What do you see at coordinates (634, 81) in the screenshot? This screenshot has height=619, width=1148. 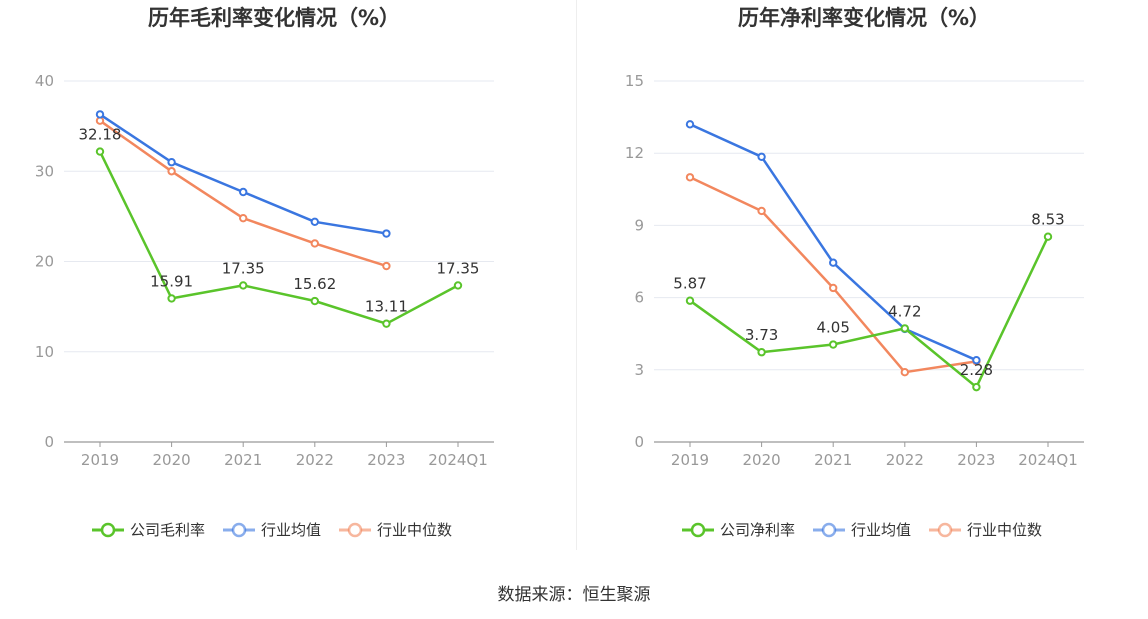 I see `y-tick-label: 15` at bounding box center [634, 81].